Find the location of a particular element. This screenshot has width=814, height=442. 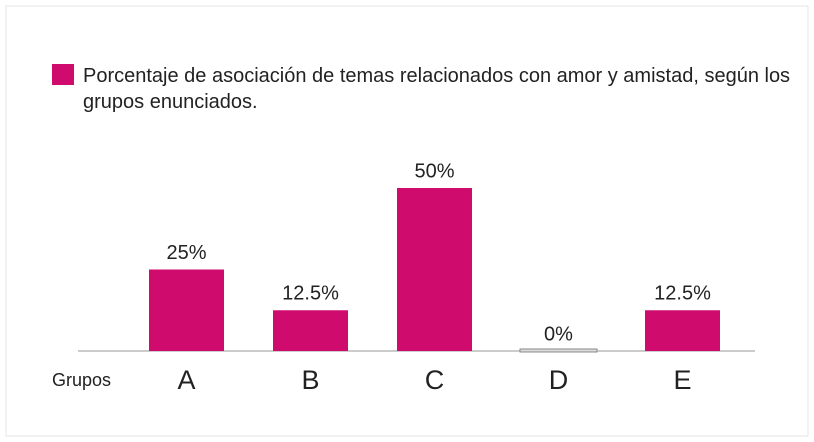

x-tick-label: C is located at coordinates (435, 380).